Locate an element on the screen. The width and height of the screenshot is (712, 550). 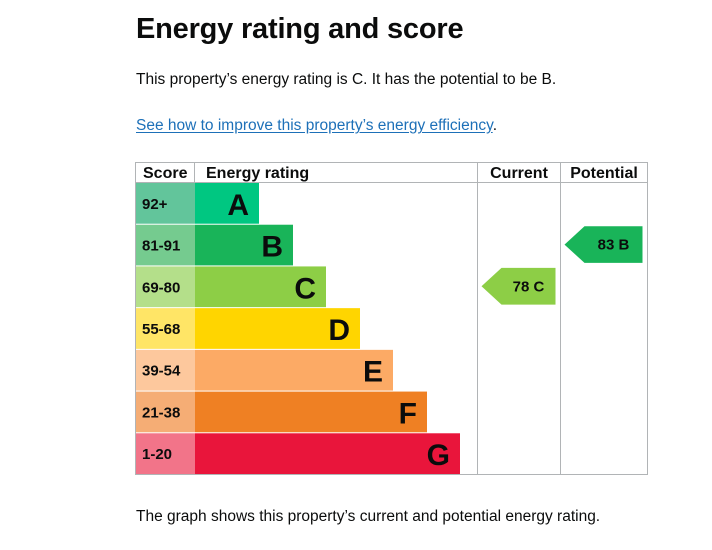
score-cell-d is located at coordinates (165, 328).